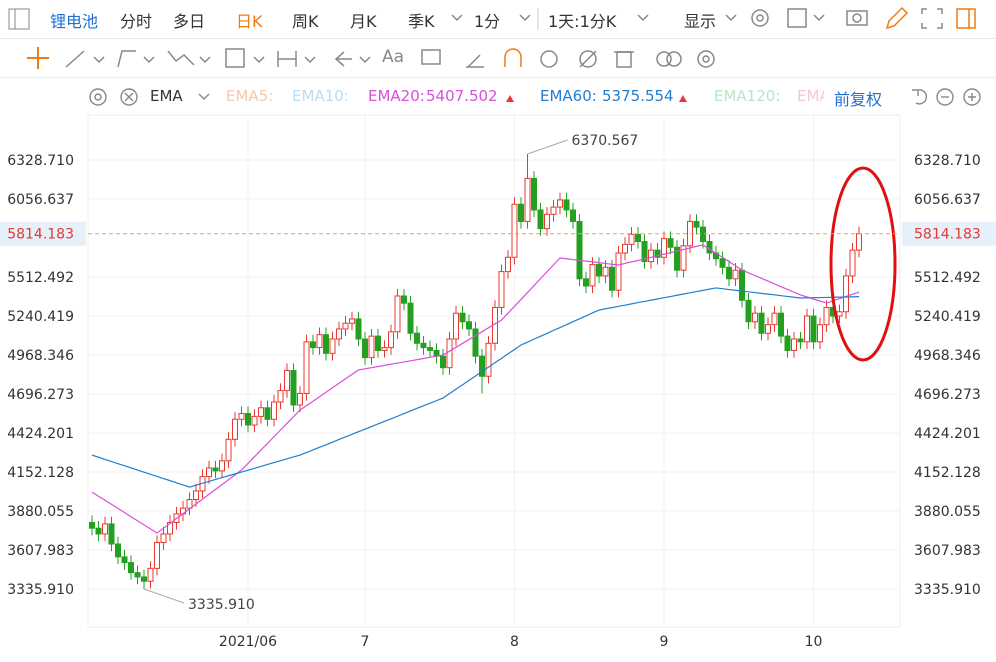 The image size is (996, 662). Describe the element at coordinates (396, 96) in the screenshot. I see `legend-name: EMA20:` at that location.